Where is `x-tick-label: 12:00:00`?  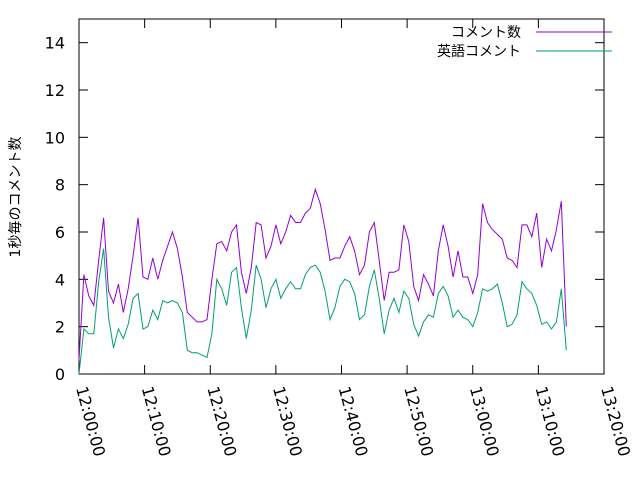 x-tick-label: 12:00:00 is located at coordinates (90, 421).